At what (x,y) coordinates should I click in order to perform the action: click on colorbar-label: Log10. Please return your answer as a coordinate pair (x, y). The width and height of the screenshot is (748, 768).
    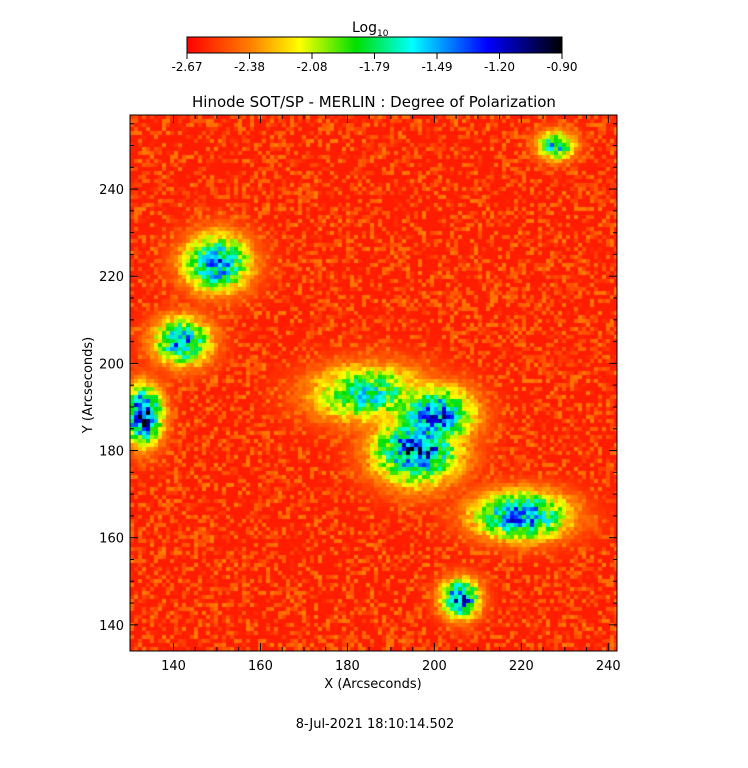
    Looking at the image, I should click on (370, 29).